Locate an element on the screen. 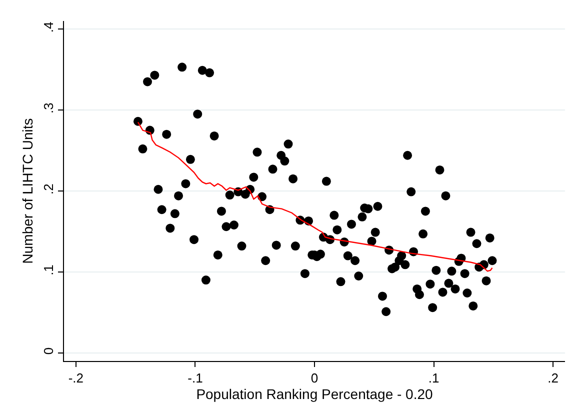 This screenshot has width=567, height=418. x-tick-label: 0 is located at coordinates (314, 378).